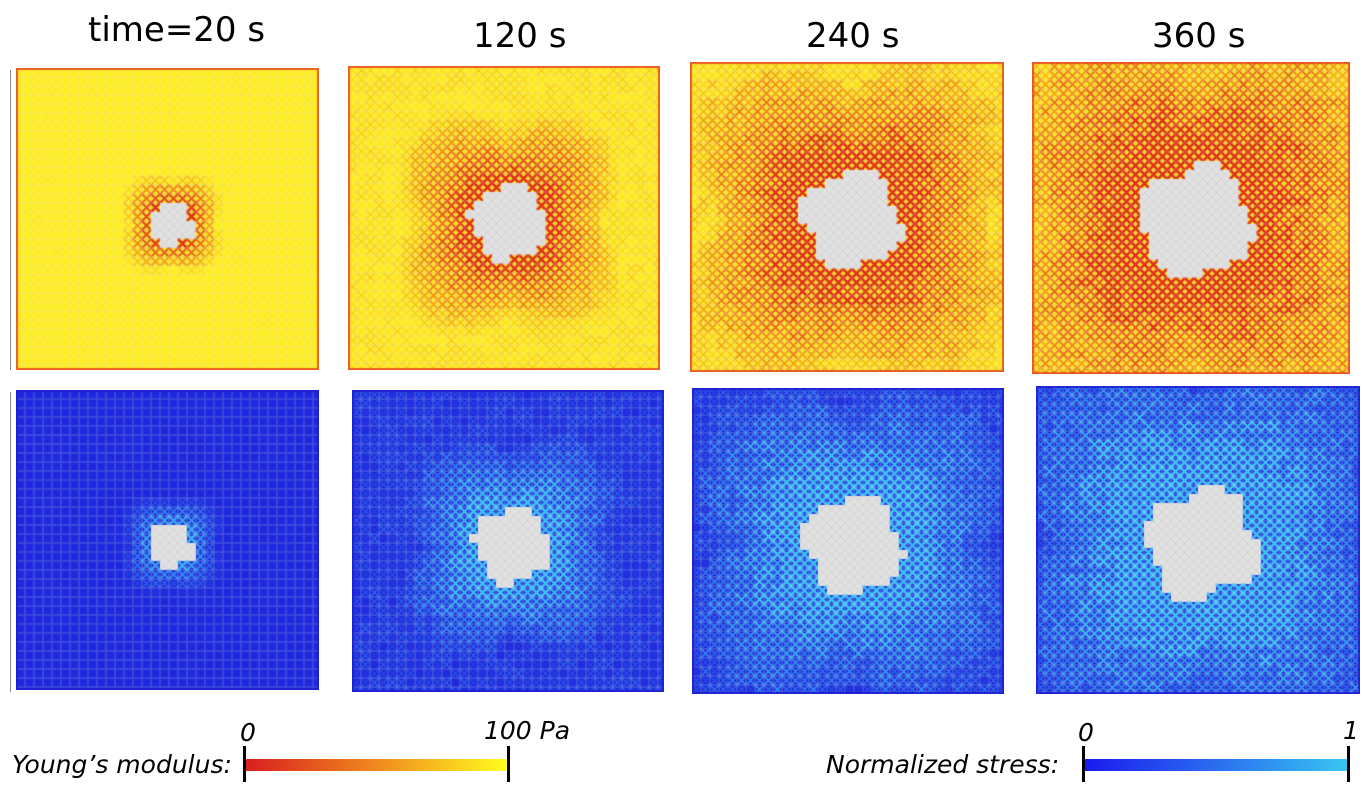  What do you see at coordinates (847, 217) in the screenshot?
I see `modulus-panel-t240` at bounding box center [847, 217].